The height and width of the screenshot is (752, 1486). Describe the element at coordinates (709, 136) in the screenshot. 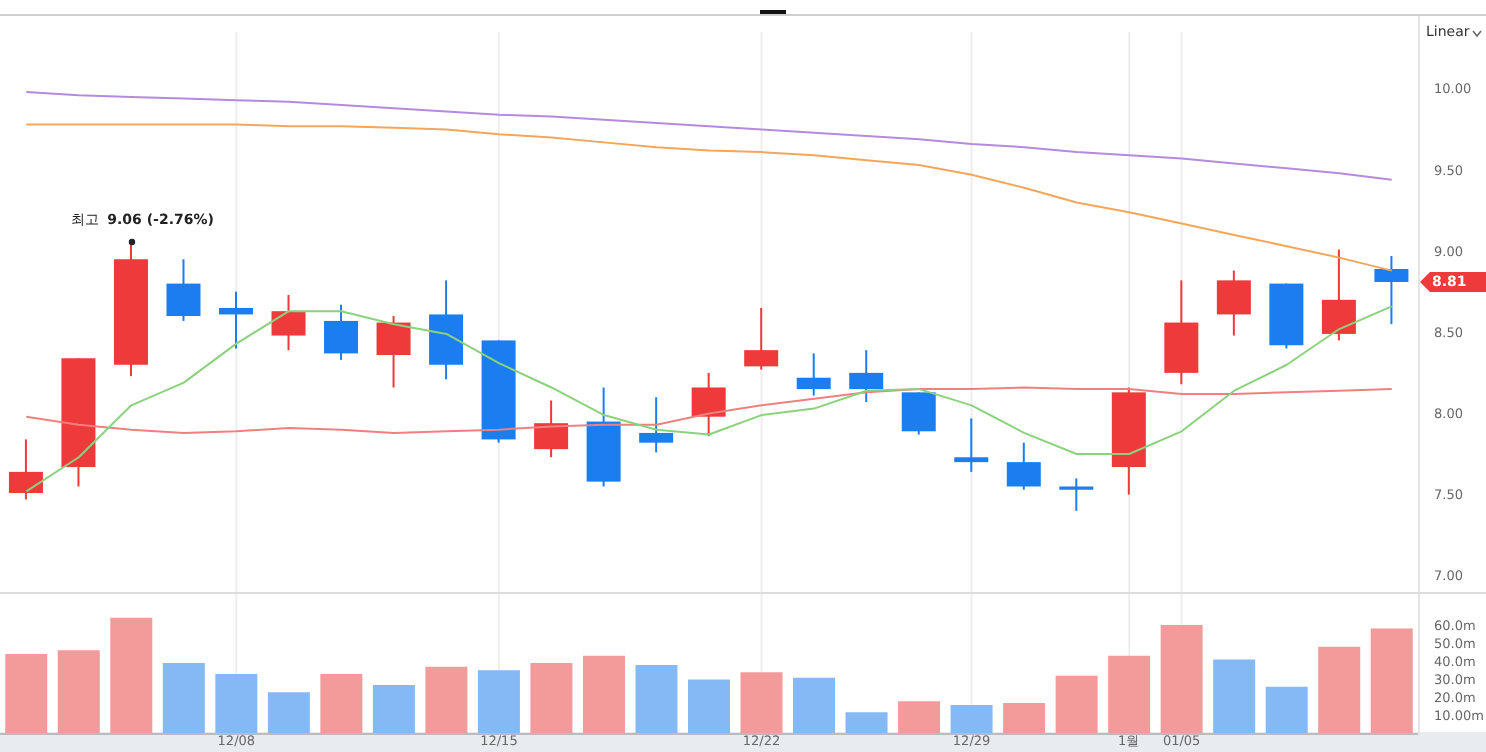

I see `line-series` at that location.